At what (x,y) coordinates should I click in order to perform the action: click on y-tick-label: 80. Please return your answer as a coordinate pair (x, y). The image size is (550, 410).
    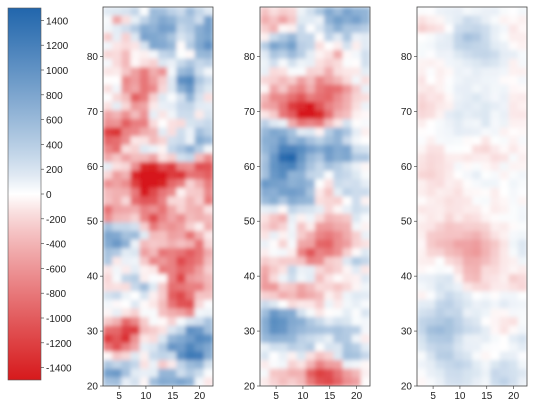
    Looking at the image, I should click on (250, 57).